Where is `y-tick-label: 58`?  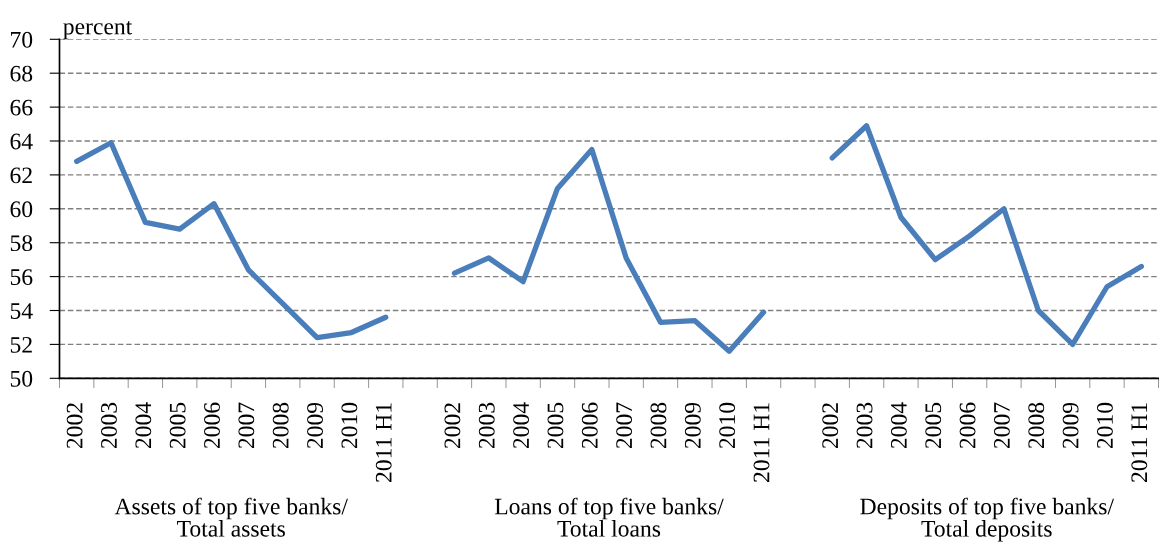 y-tick-label: 58 is located at coordinates (21, 243).